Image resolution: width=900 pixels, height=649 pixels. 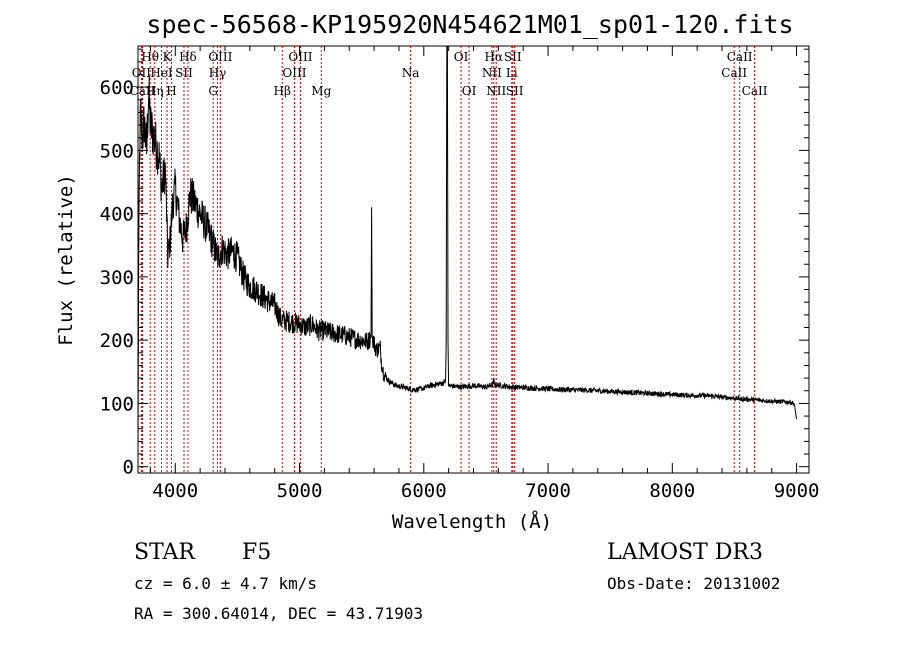 What do you see at coordinates (693, 583) in the screenshot?
I see `obs-date: Obs-Date: 20131002` at bounding box center [693, 583].